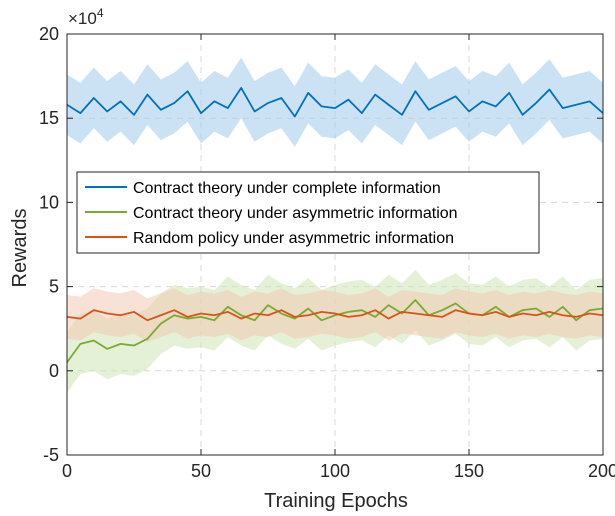 This screenshot has width=615, height=516. What do you see at coordinates (335, 315) in the screenshot?
I see `series-3-line` at bounding box center [335, 315].